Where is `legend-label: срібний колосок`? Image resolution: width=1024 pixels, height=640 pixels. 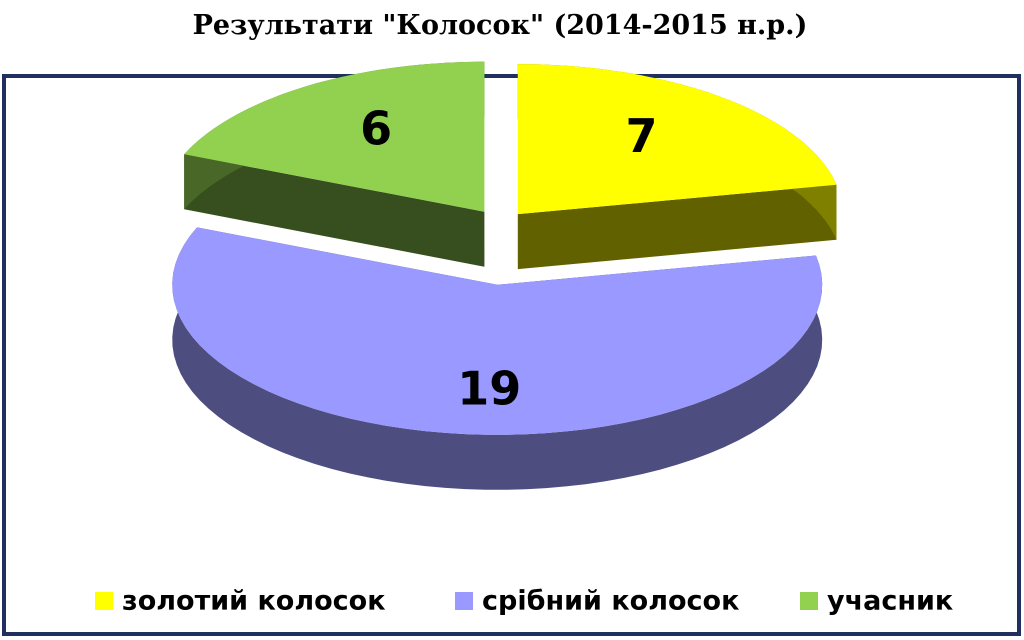 legend-label: срібний колосок is located at coordinates (610, 601).